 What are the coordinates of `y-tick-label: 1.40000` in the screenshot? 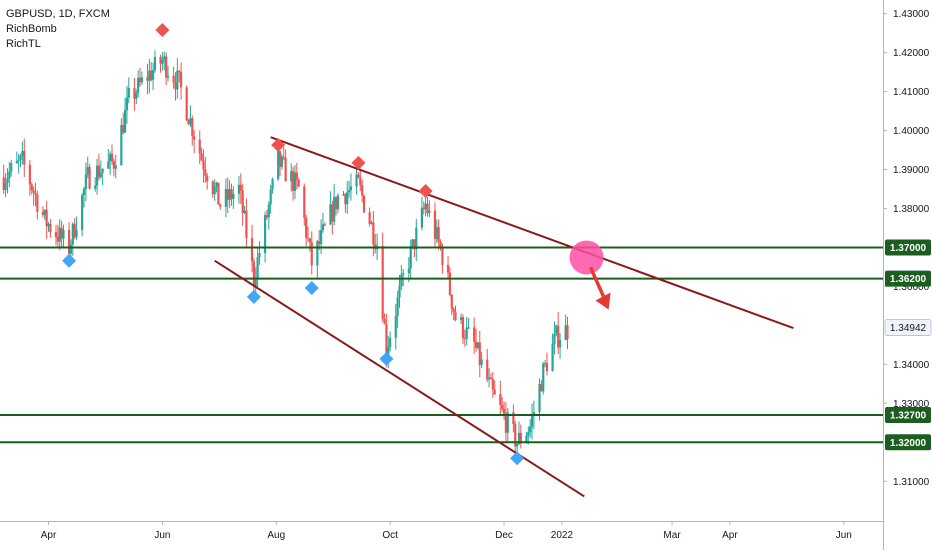 It's located at (911, 131).